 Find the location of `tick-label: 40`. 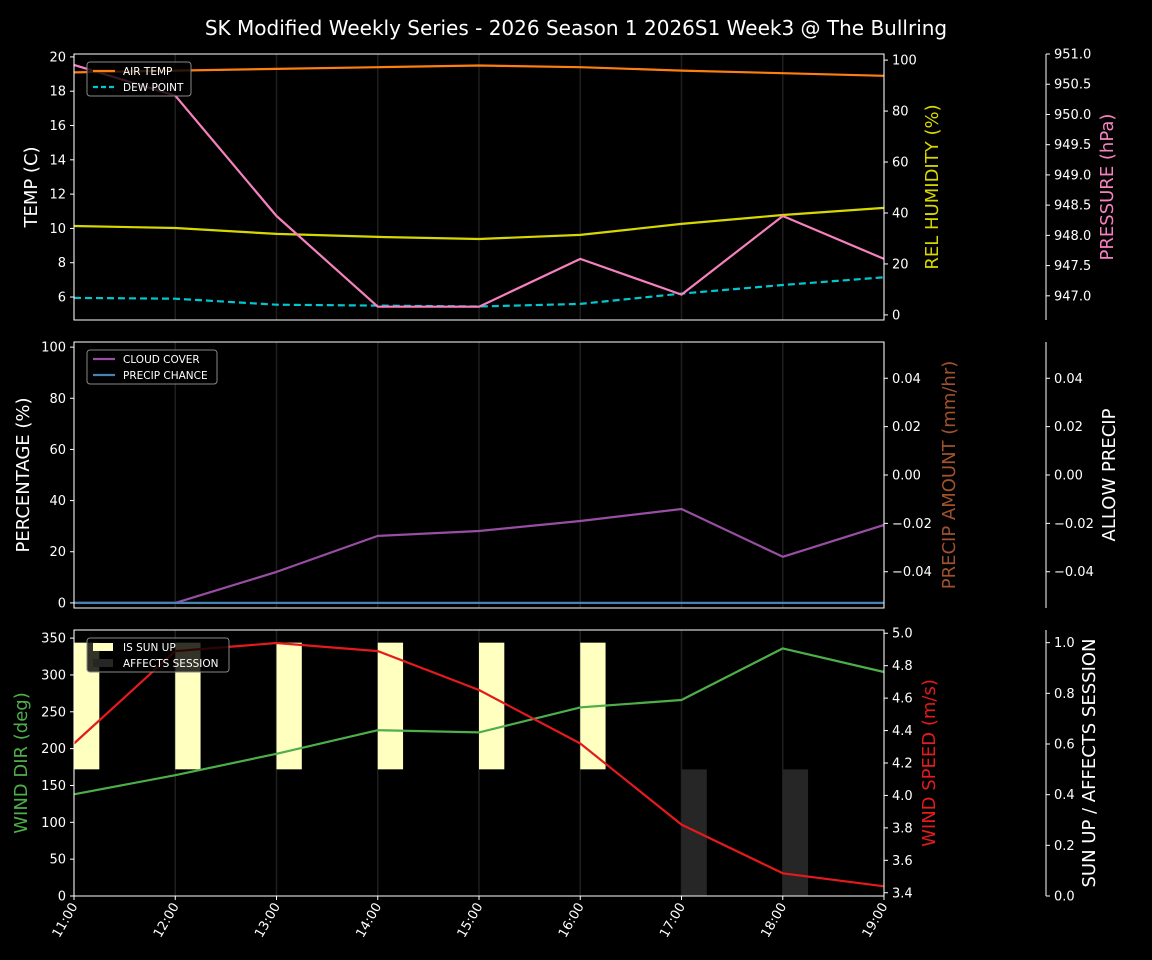

tick-label: 40 is located at coordinates (57, 501).